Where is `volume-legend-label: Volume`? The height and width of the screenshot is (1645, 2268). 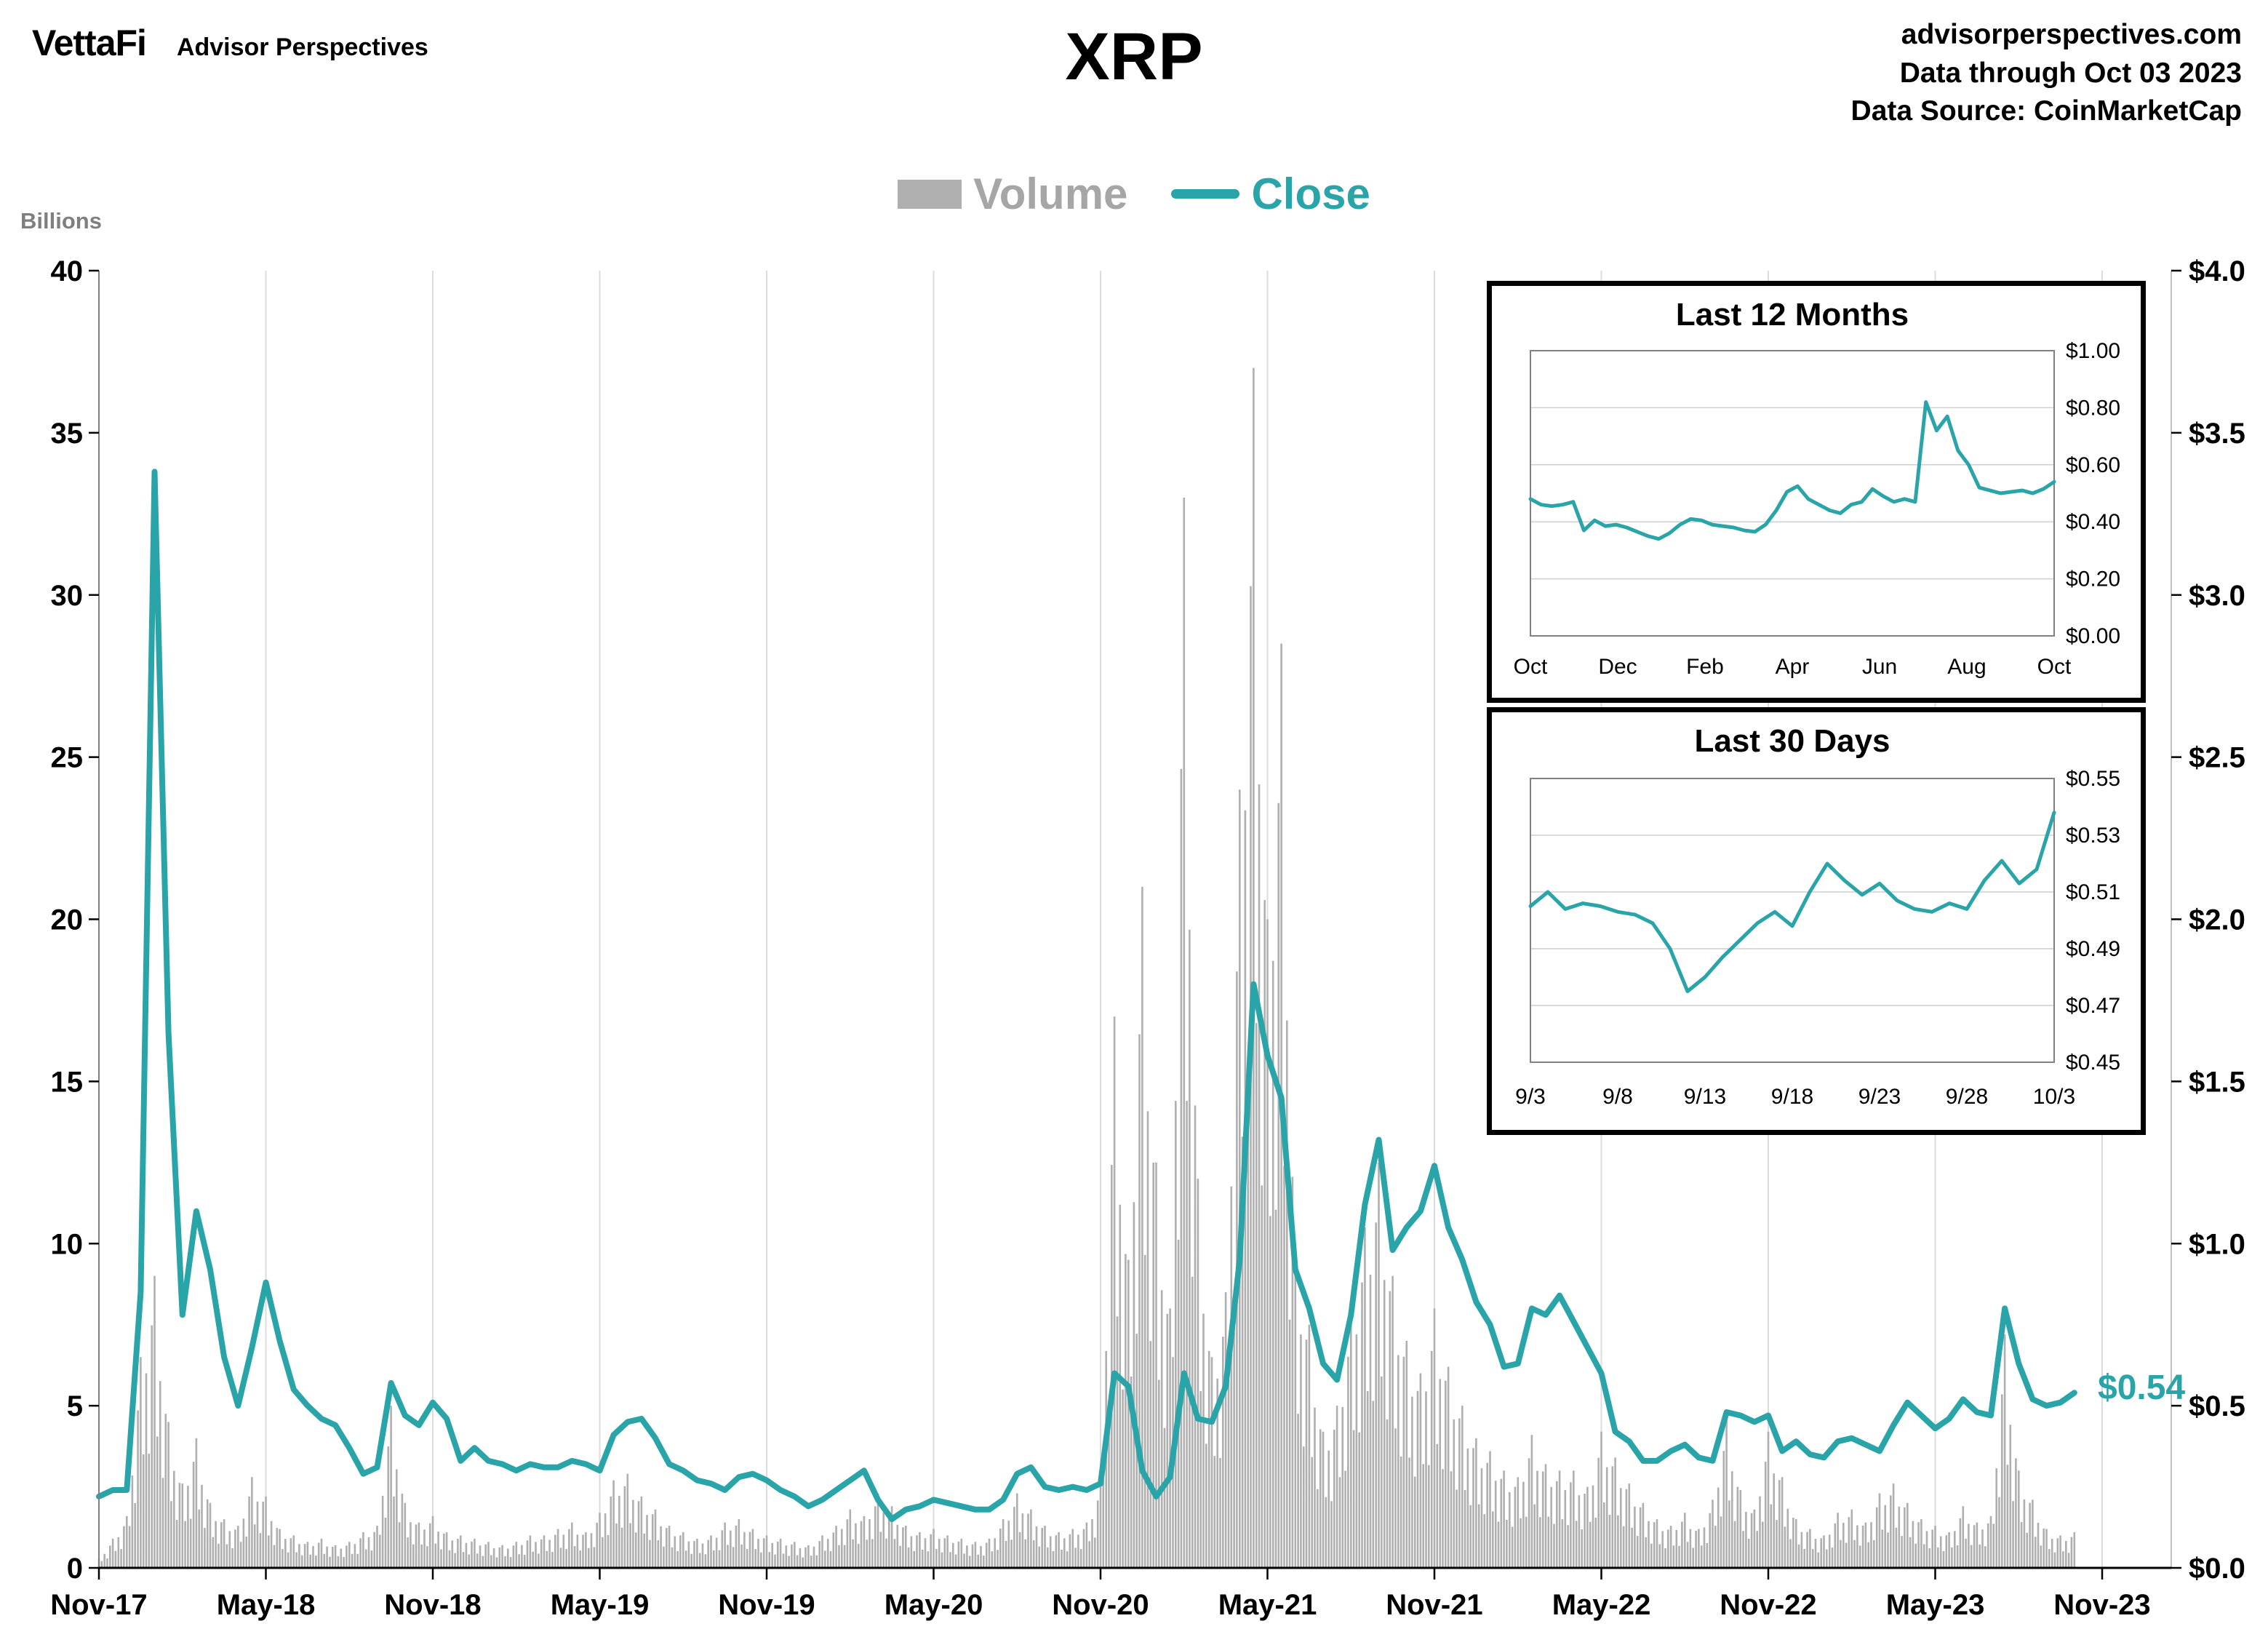
volume-legend-label: Volume is located at coordinates (1050, 194).